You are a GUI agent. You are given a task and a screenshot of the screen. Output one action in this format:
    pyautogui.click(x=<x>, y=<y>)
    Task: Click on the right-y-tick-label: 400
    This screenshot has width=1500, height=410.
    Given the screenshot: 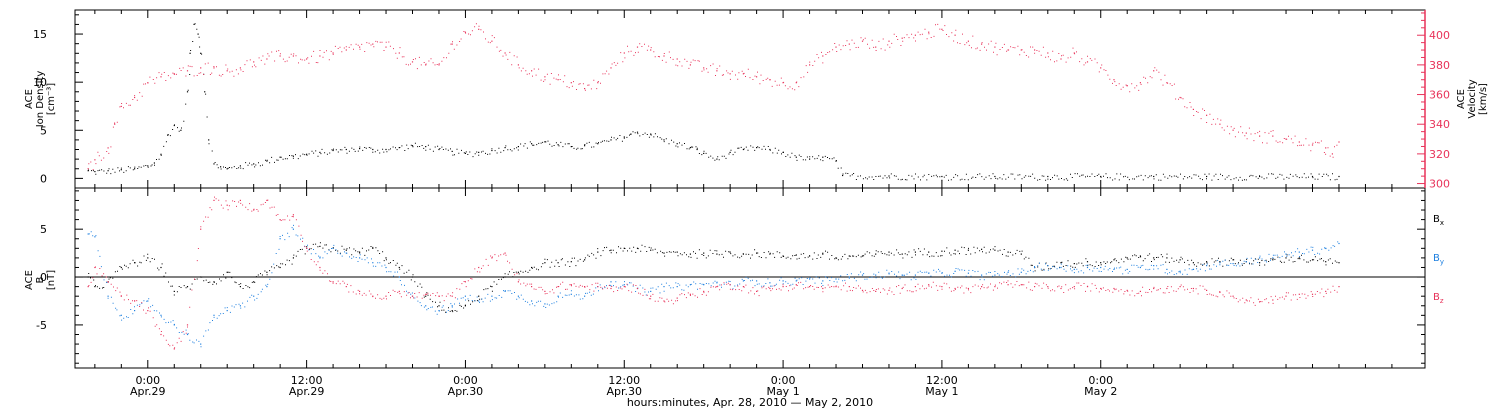 What is the action you would take?
    pyautogui.click(x=1439, y=35)
    